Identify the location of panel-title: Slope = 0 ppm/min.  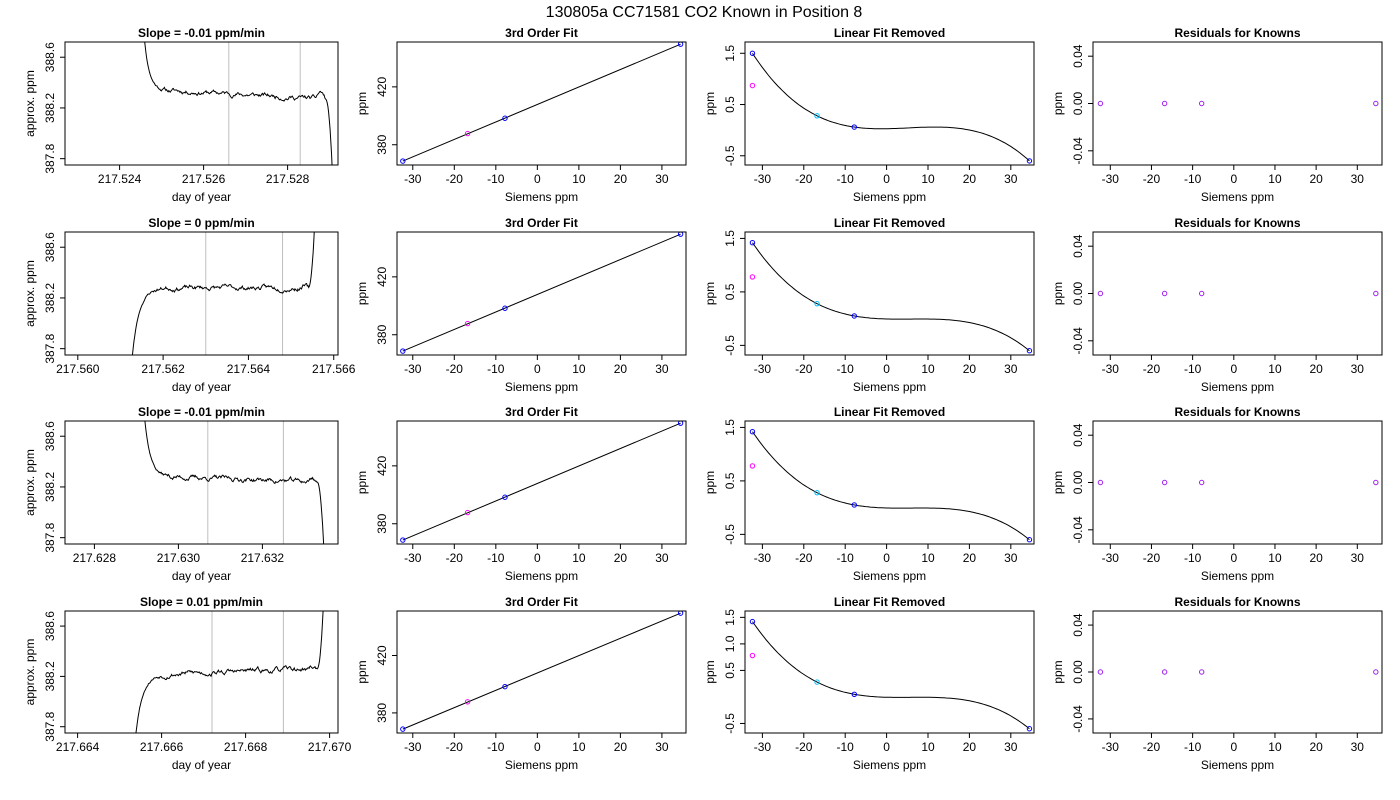
(201, 223).